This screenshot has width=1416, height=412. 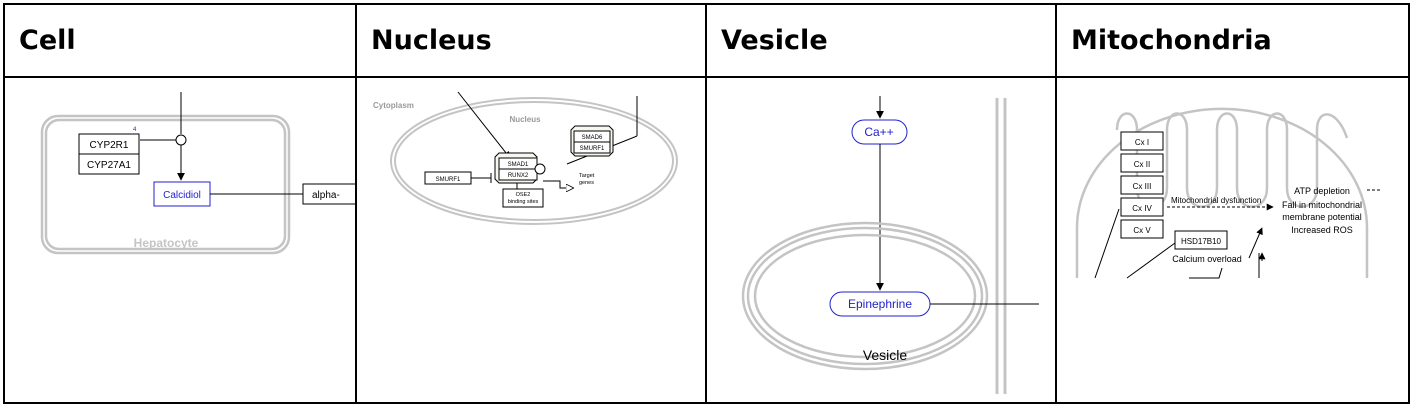 I want to click on ose-box, so click(x=523, y=198).